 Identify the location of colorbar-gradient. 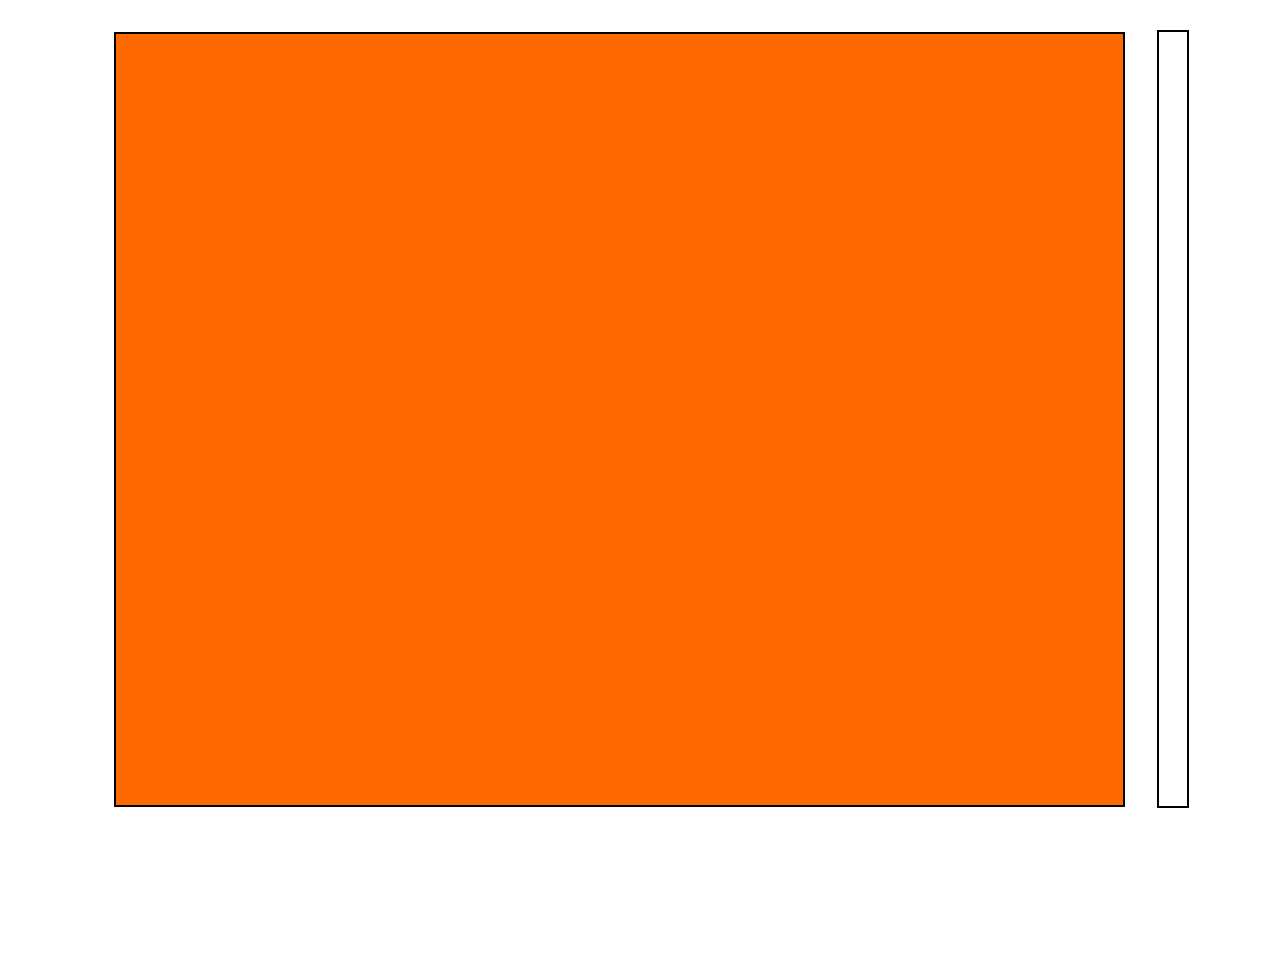
(1173, 419).